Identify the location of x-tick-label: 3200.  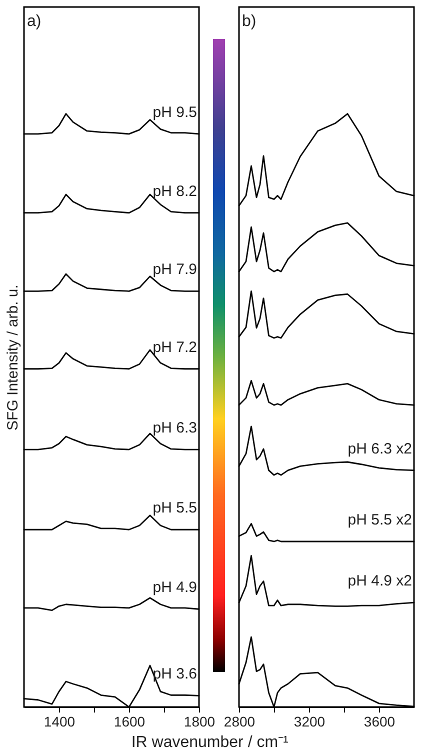
(310, 722).